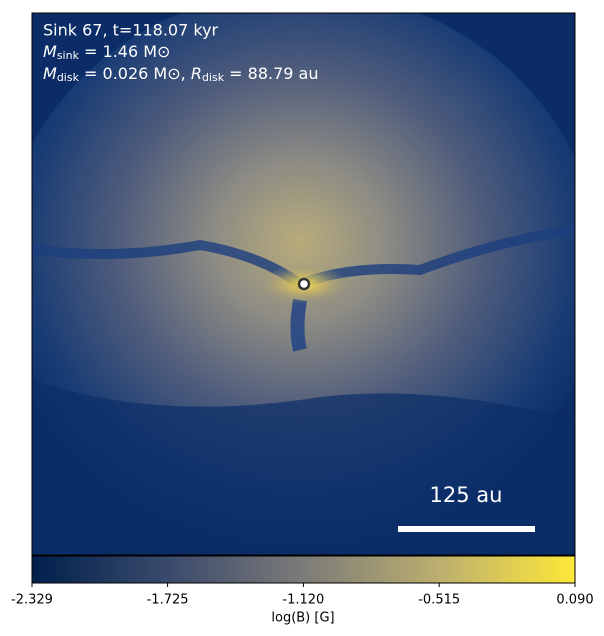 This screenshot has height=636, width=604. I want to click on annotation: Sink 67, t=118.07 kyr, so click(131, 30).